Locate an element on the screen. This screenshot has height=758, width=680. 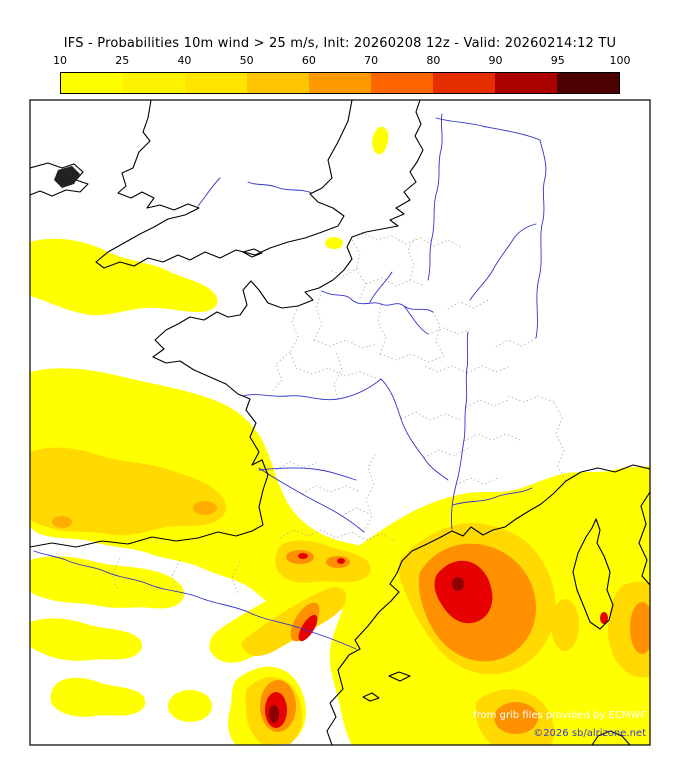
colorbar-tick-label: 90 is located at coordinates (495, 60).